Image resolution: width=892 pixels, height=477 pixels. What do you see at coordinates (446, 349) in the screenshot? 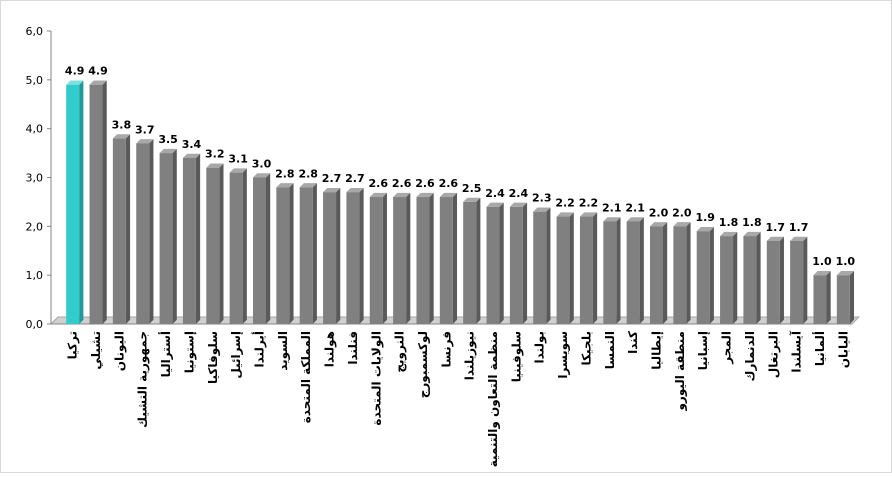
I see `x-tick-label: فرنسا` at bounding box center [446, 349].